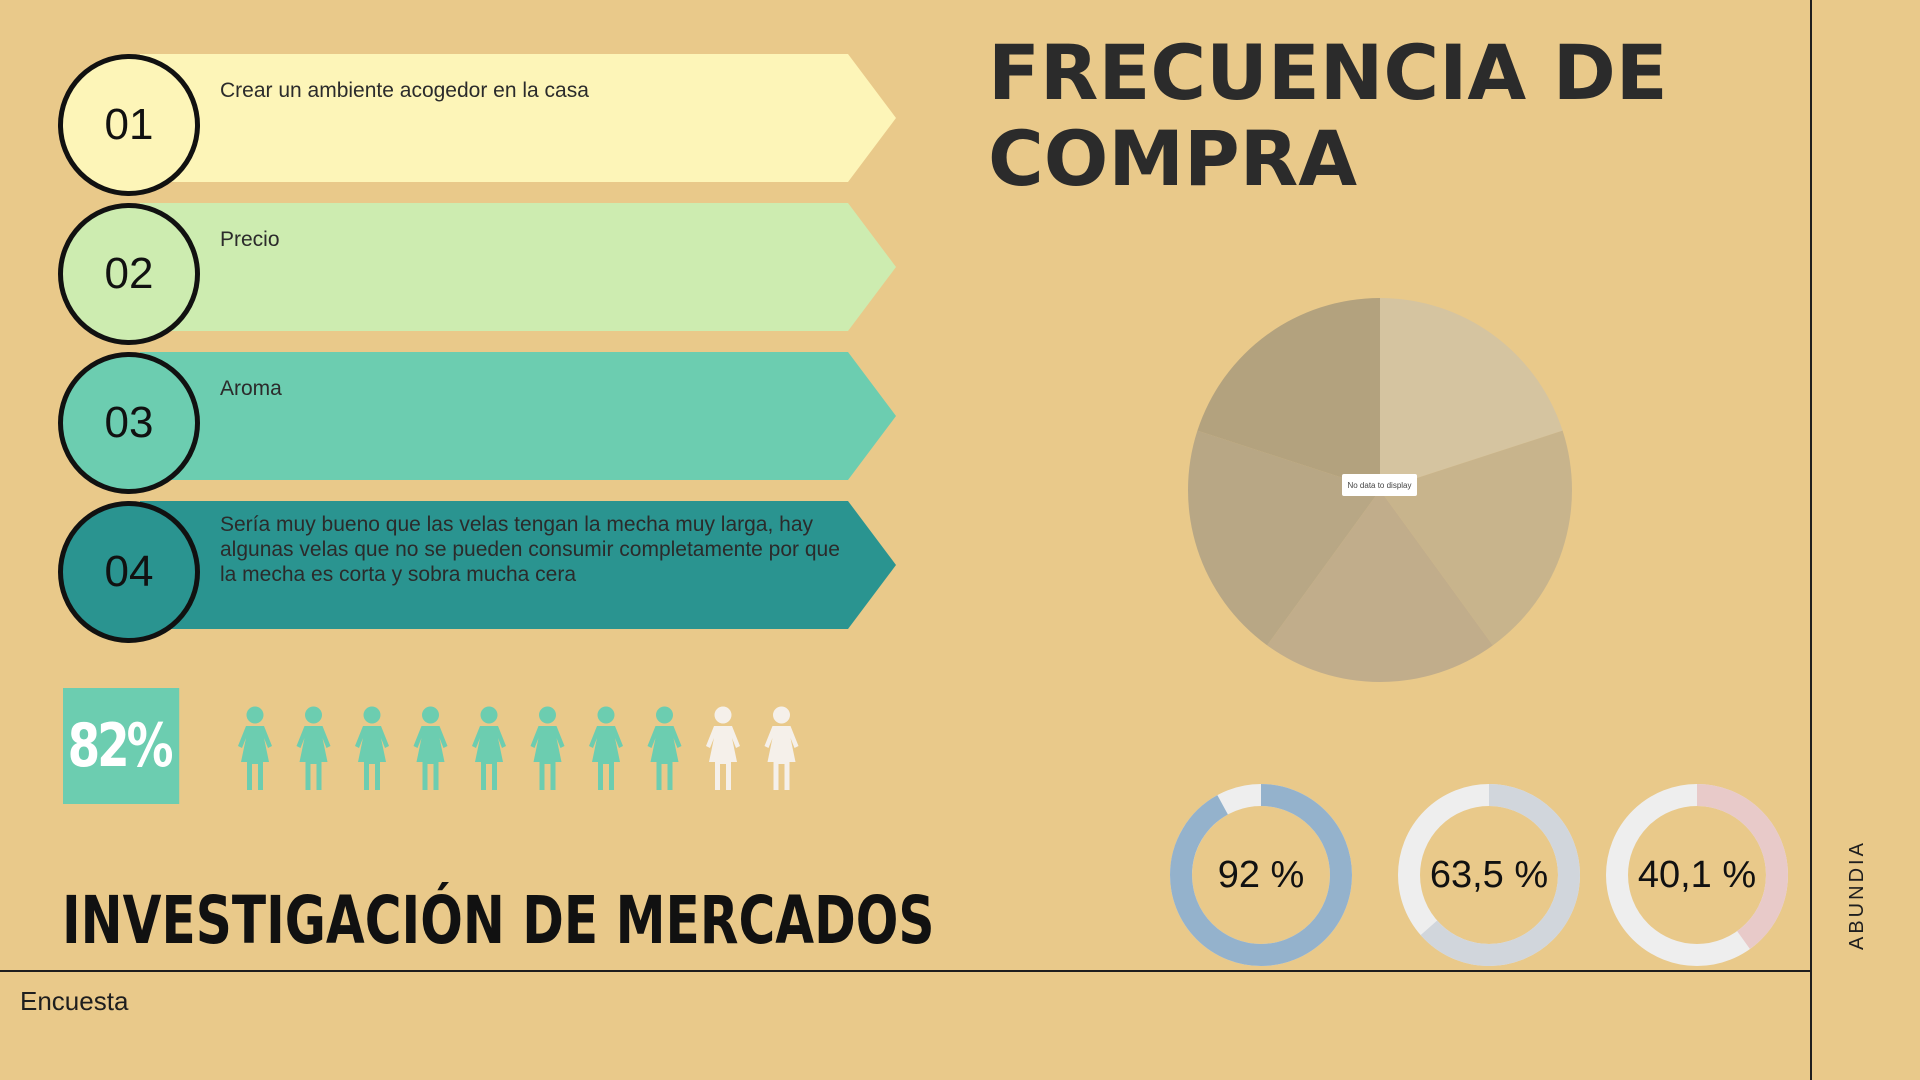 The height and width of the screenshot is (1080, 1920). I want to click on donut-label-1: 92 %, so click(1261, 874).